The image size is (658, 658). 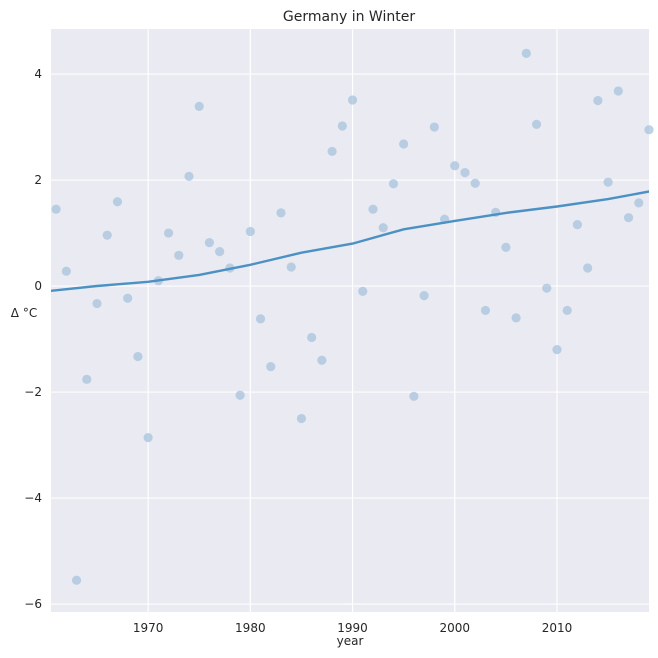 I want to click on trend-line, so click(x=350, y=241).